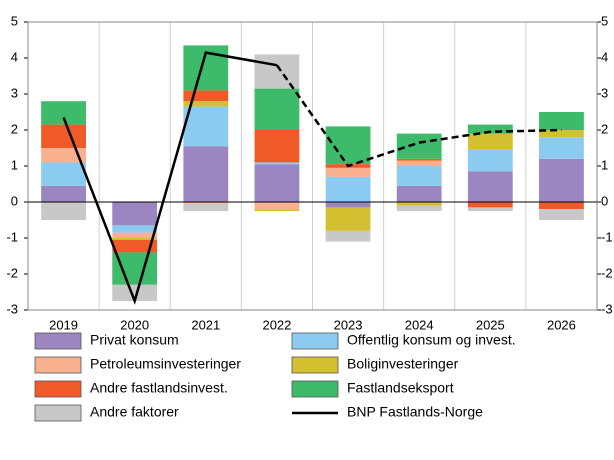 Image resolution: width=614 pixels, height=460 pixels. I want to click on x-tick-label: 2019, so click(63, 324).